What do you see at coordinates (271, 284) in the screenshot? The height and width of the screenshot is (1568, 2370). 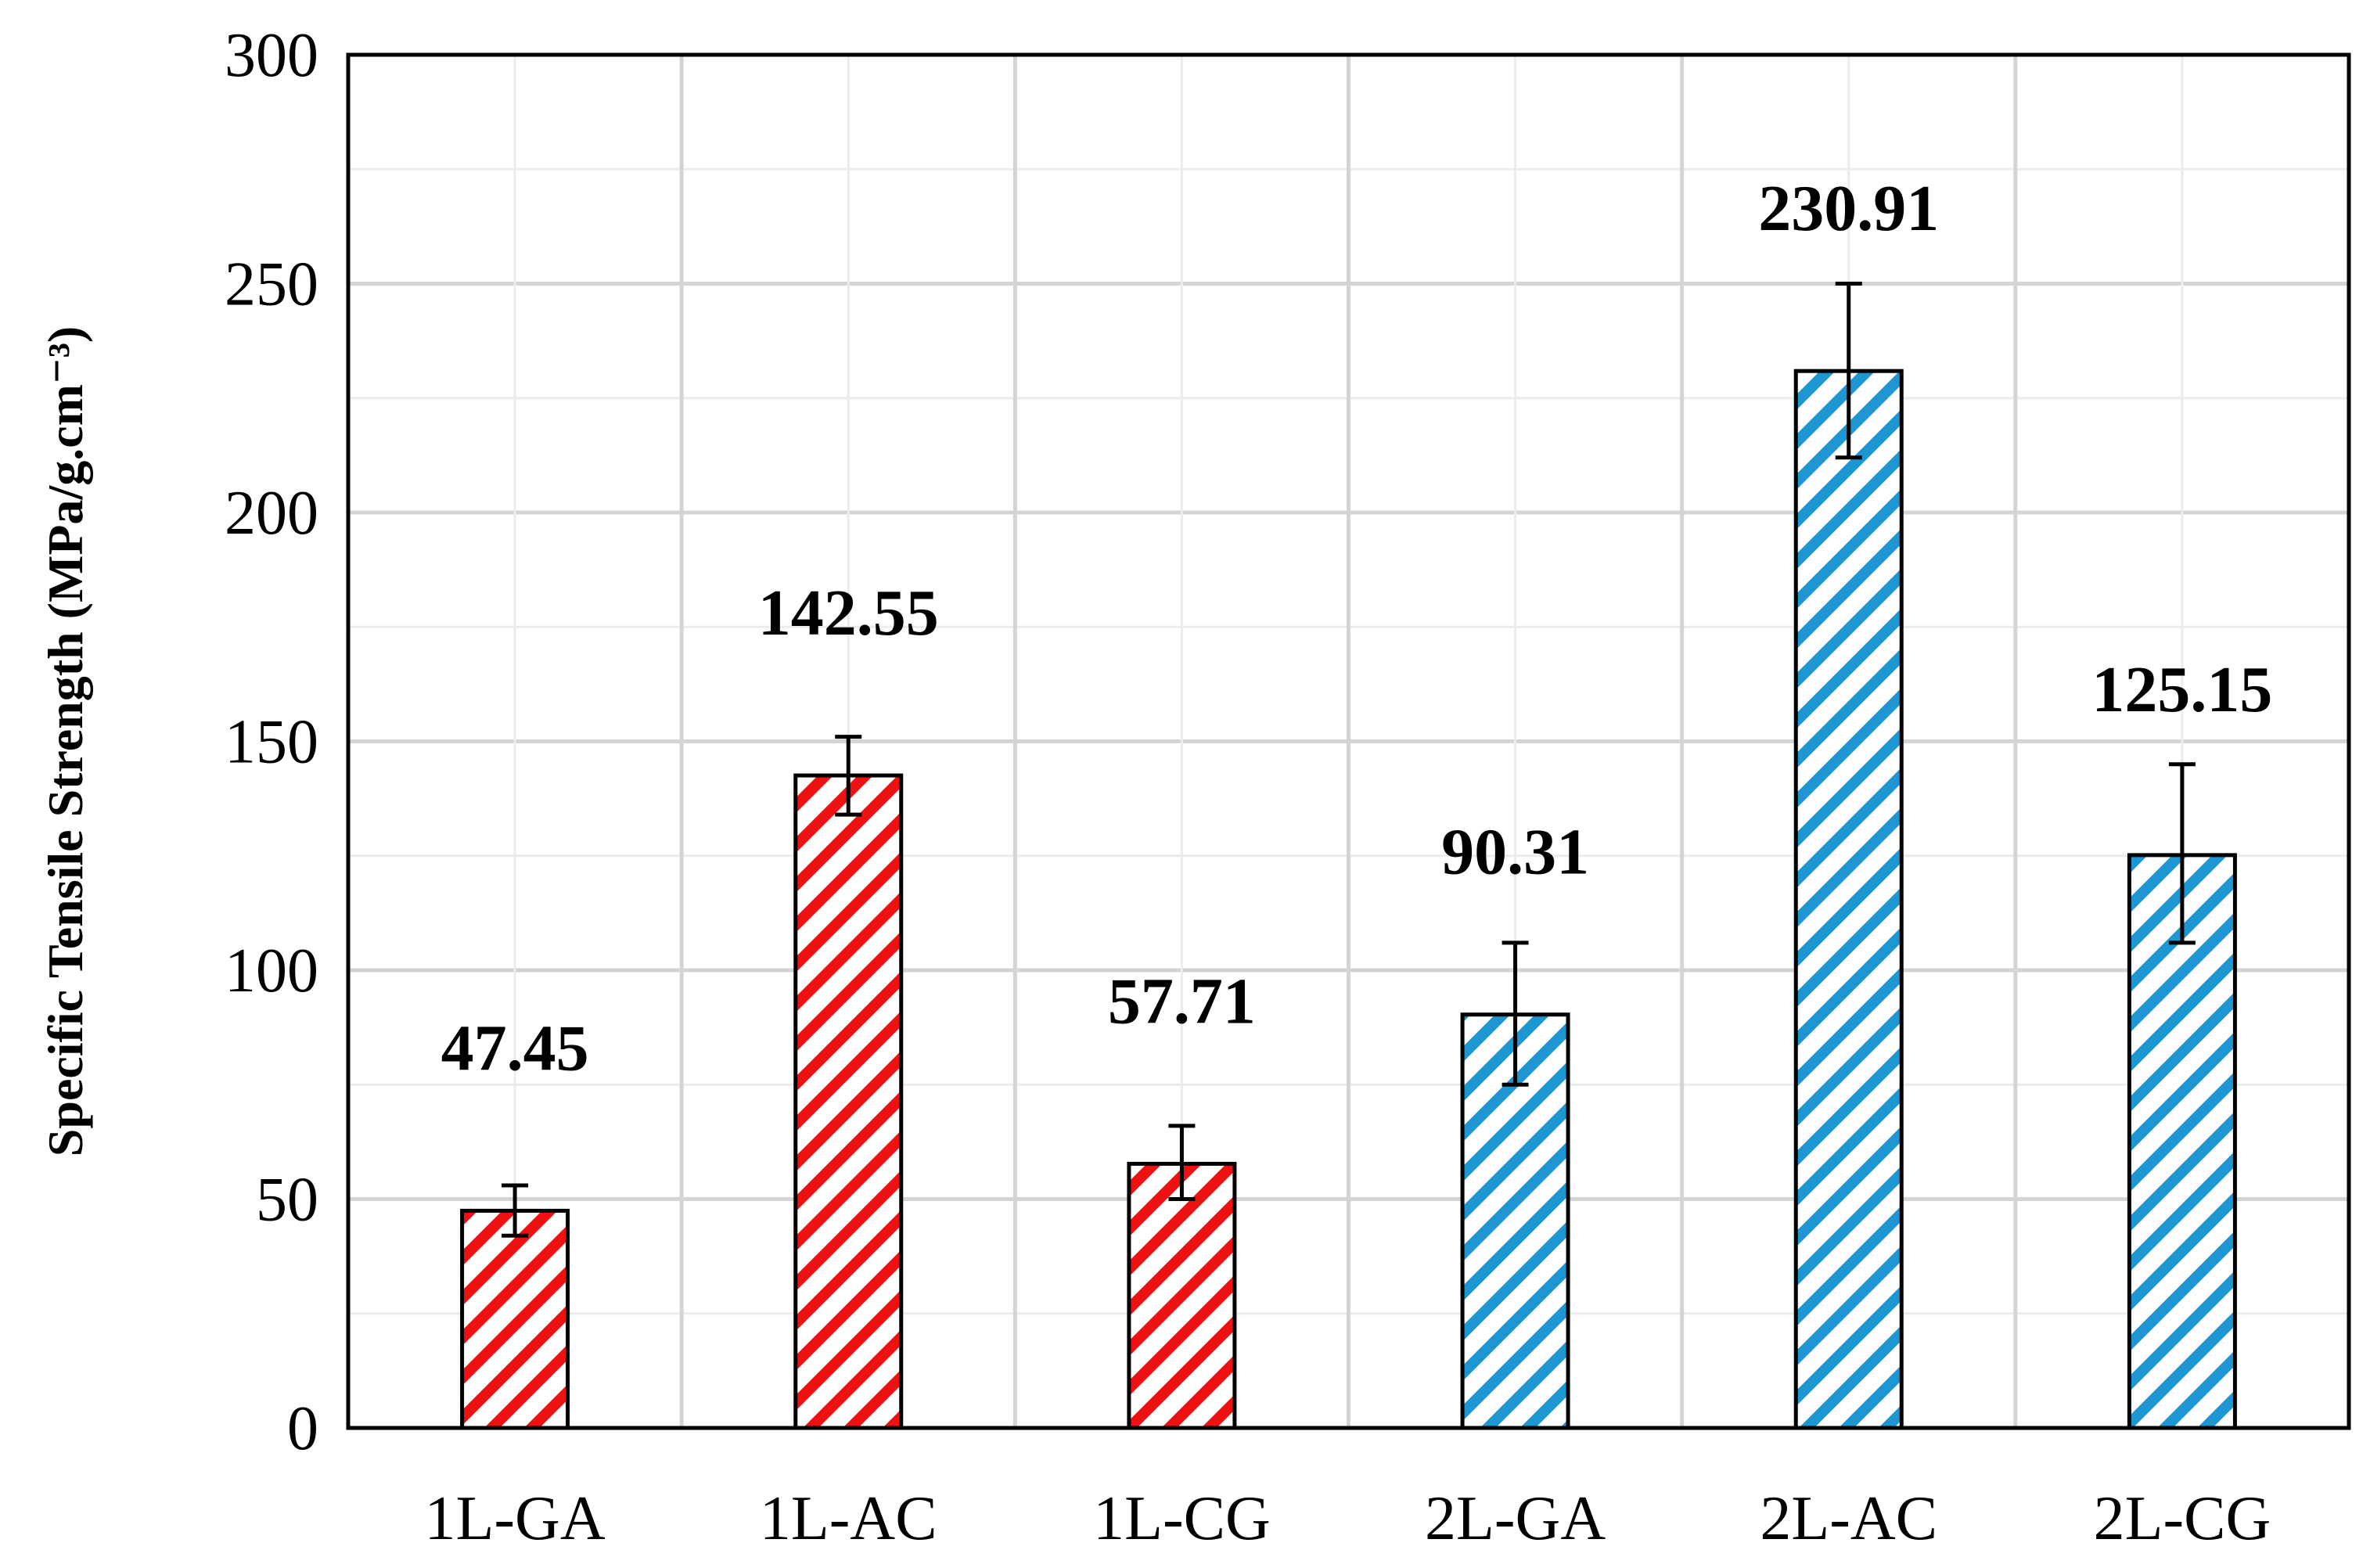 I see `y-tick-label: 250` at bounding box center [271, 284].